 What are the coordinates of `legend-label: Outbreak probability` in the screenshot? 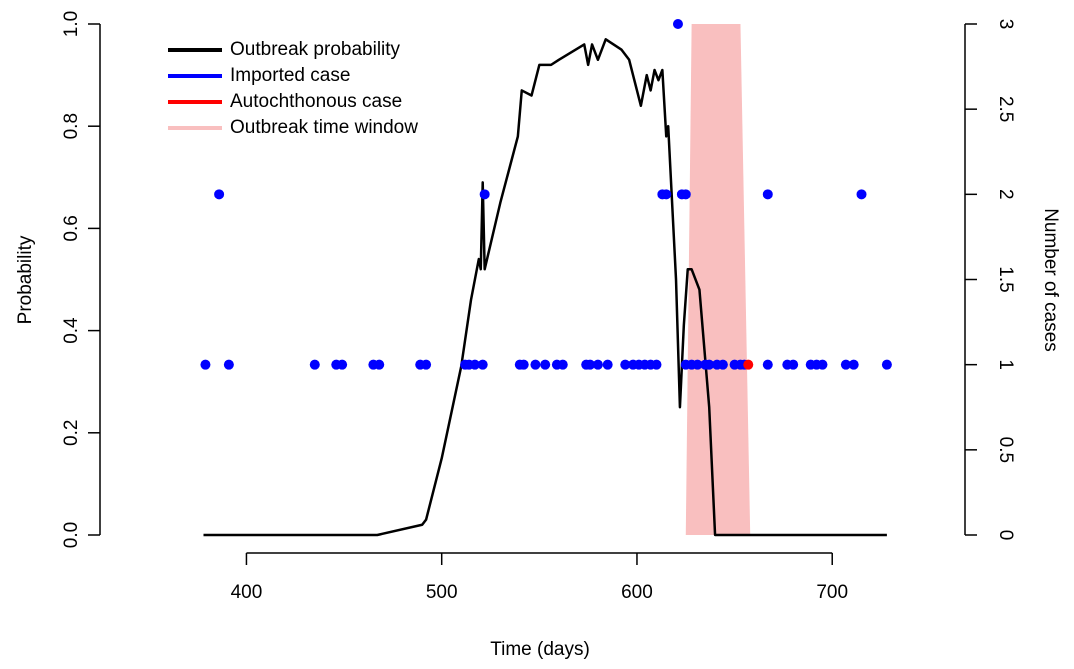 It's located at (315, 49).